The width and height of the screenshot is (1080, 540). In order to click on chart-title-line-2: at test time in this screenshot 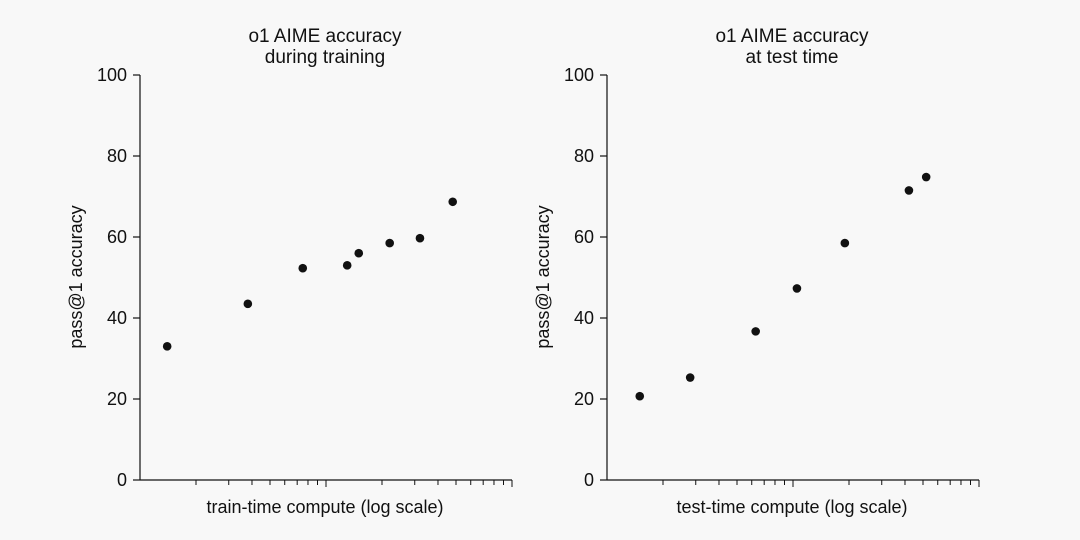, I will do `click(792, 57)`.